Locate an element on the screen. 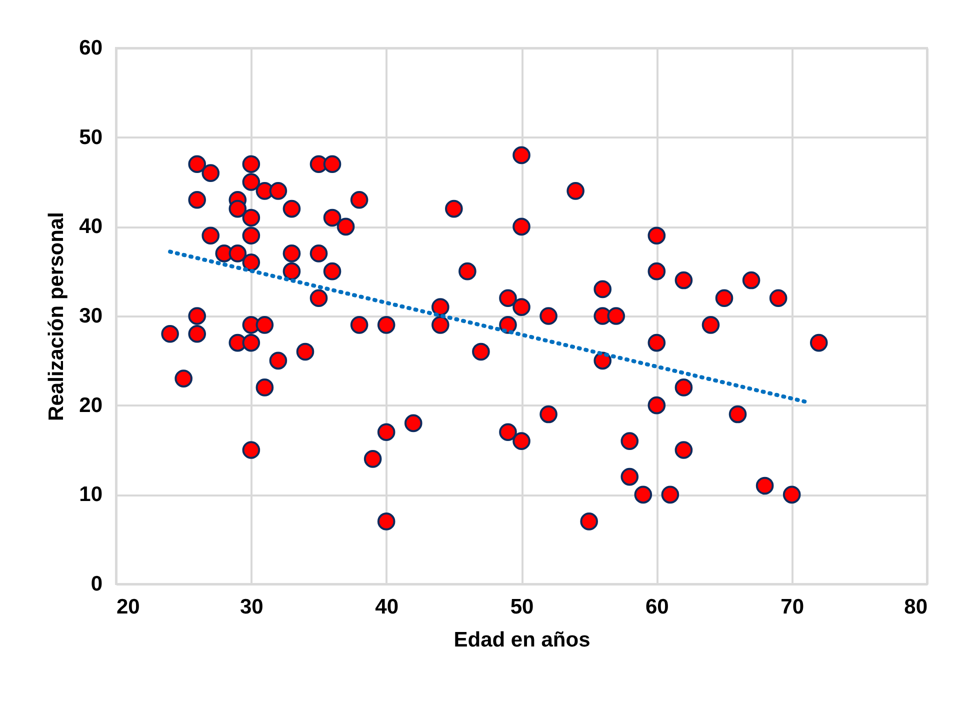  x-tick-label: 30 is located at coordinates (252, 607).